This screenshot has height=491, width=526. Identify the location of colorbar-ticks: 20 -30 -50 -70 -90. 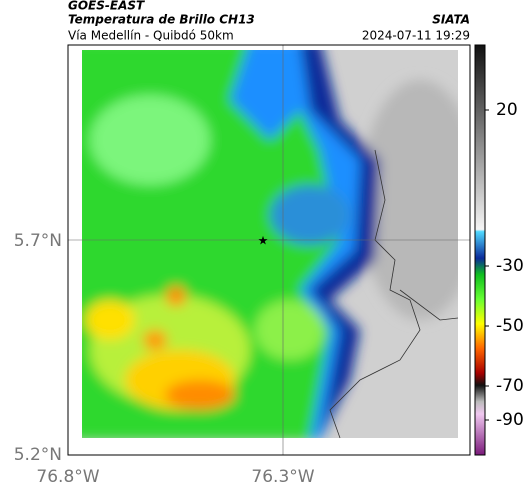
(504, 265).